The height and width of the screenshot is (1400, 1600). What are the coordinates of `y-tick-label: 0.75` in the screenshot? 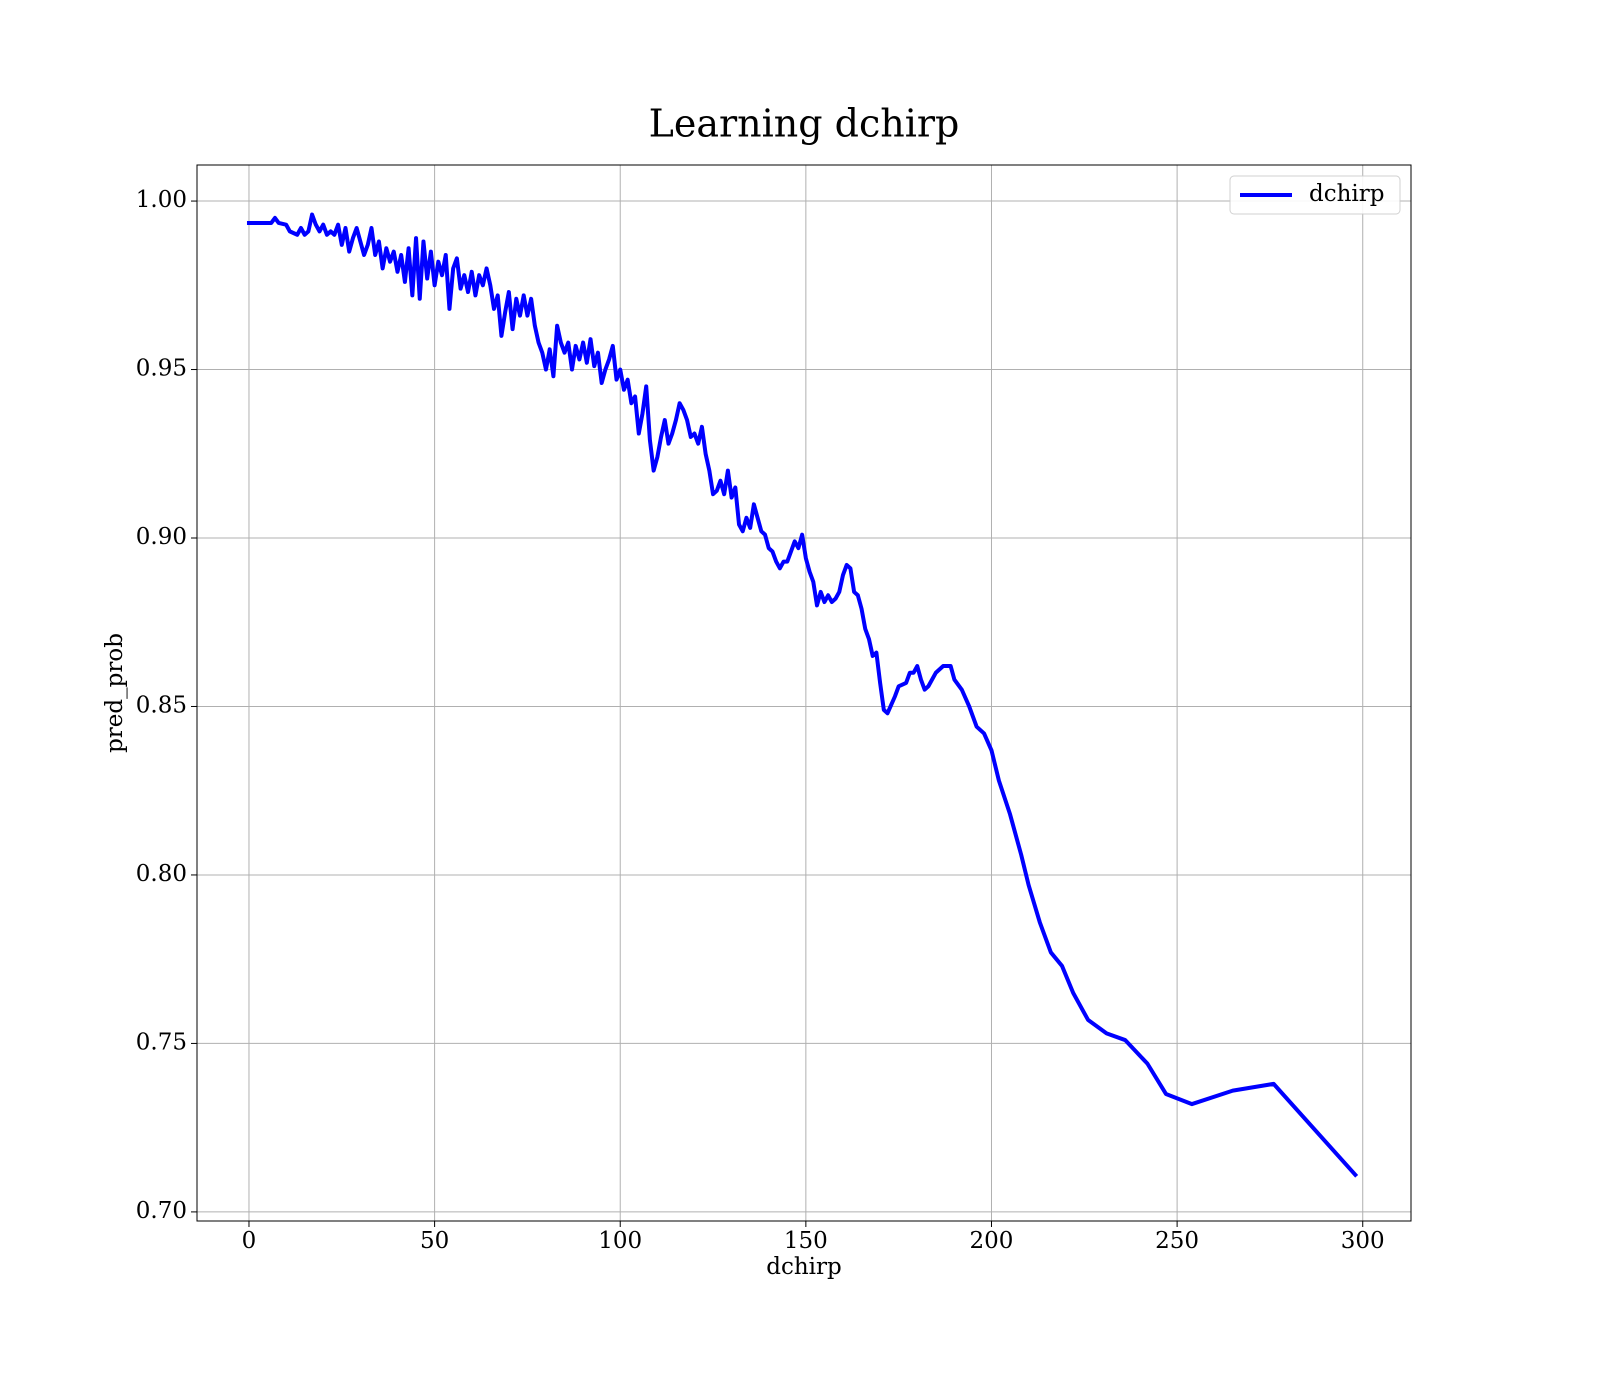 It's located at (161, 1042).